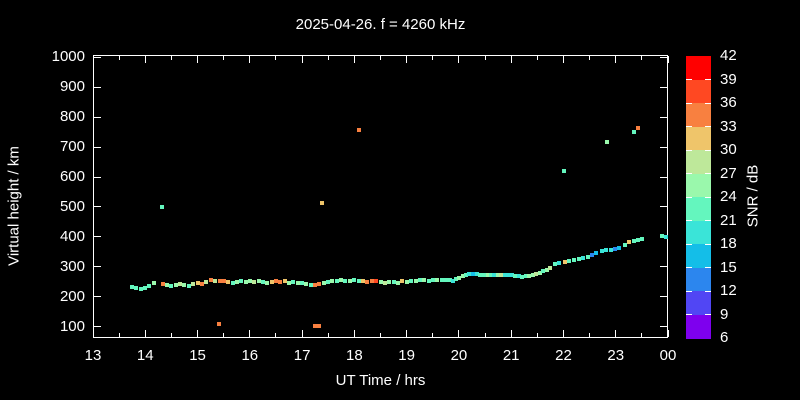  Describe the element at coordinates (72, 296) in the screenshot. I see `y-tick-label: 200` at that location.